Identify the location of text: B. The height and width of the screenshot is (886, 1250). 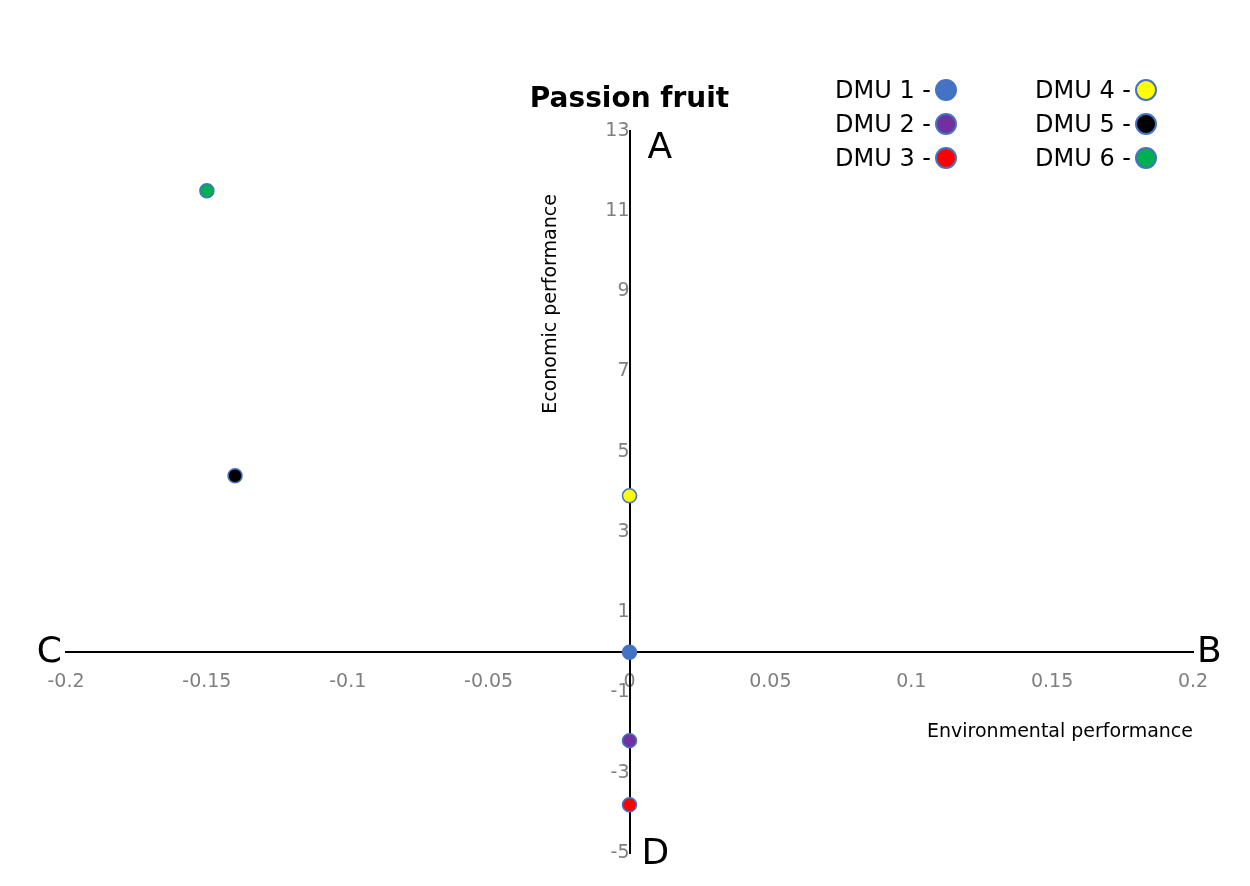
(1209, 649).